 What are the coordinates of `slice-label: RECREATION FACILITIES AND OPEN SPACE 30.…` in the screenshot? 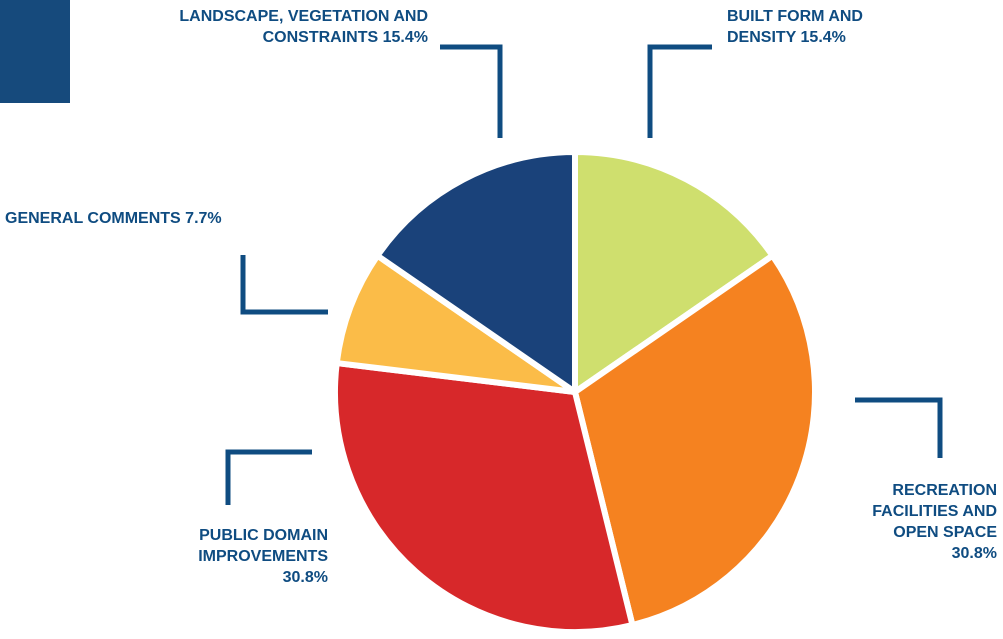 It's located at (922, 522).